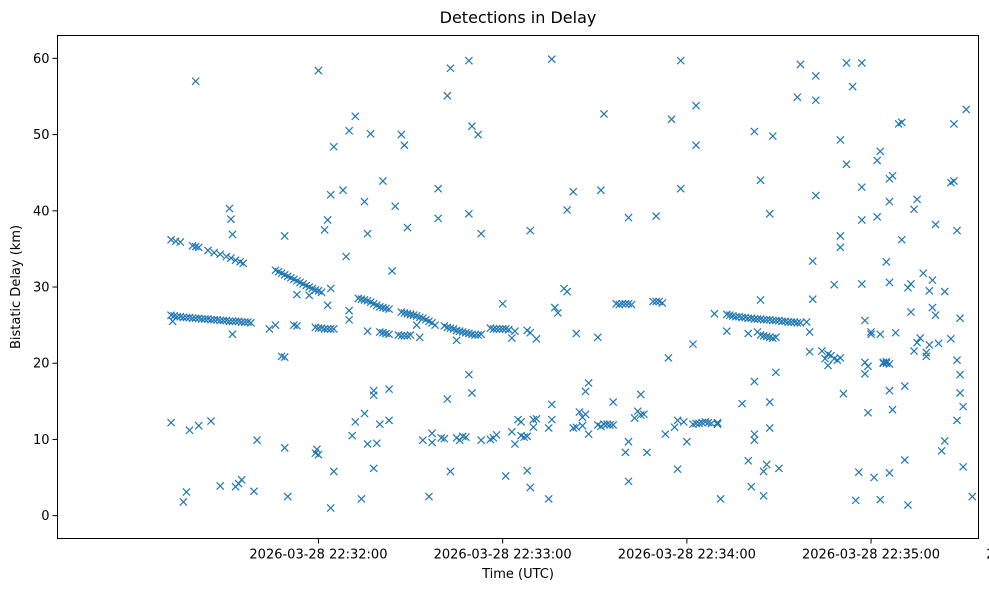  I want to click on y-tick-label: 20, so click(41, 364).